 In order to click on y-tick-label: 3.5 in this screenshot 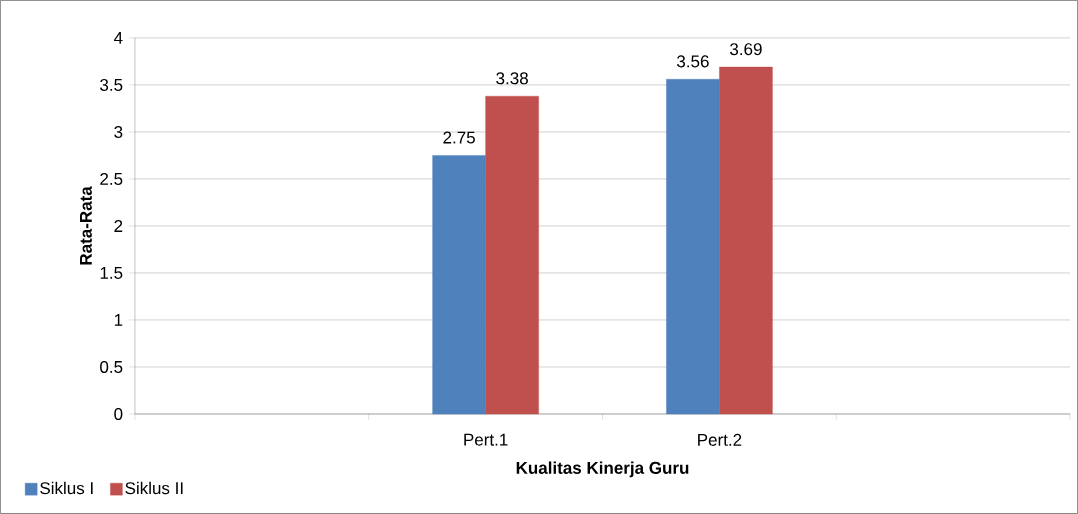, I will do `click(111, 84)`.